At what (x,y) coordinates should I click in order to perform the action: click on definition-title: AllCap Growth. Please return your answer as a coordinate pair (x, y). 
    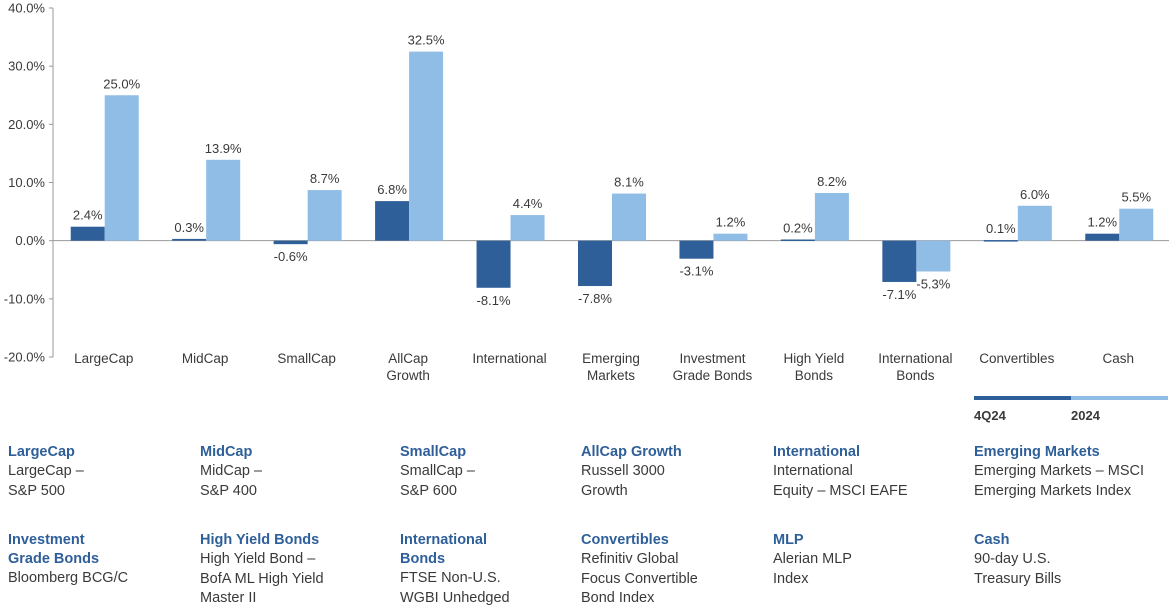
    Looking at the image, I should click on (631, 452).